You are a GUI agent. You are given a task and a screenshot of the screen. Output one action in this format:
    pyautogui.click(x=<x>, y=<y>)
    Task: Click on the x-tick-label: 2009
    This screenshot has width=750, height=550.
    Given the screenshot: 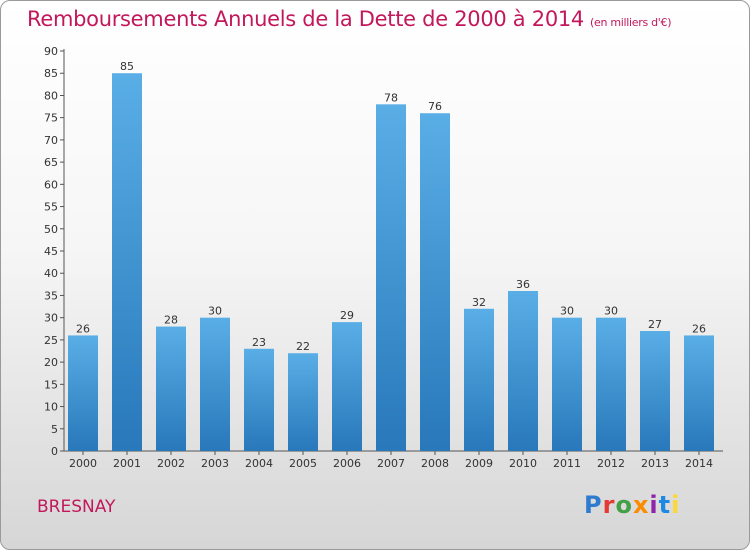 What is the action you would take?
    pyautogui.click(x=479, y=463)
    